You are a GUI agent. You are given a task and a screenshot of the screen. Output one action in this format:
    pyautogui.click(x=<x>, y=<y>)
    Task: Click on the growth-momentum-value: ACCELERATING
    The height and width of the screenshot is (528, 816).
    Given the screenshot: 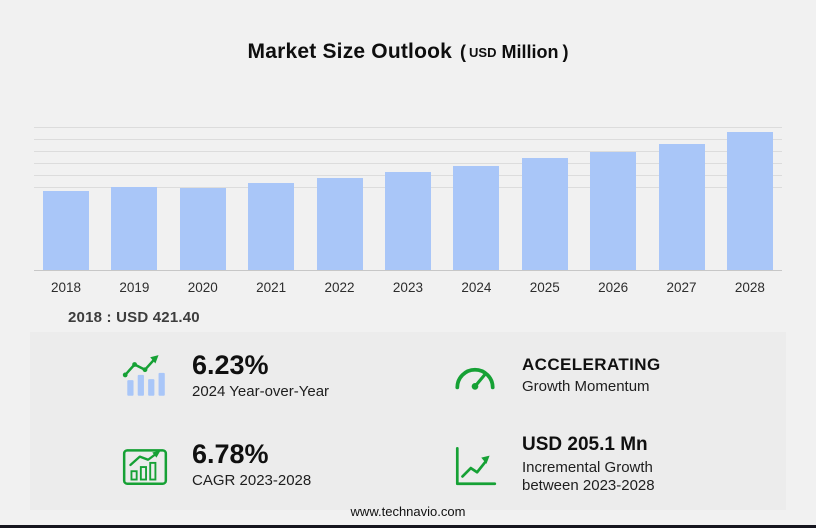 What is the action you would take?
    pyautogui.click(x=591, y=365)
    